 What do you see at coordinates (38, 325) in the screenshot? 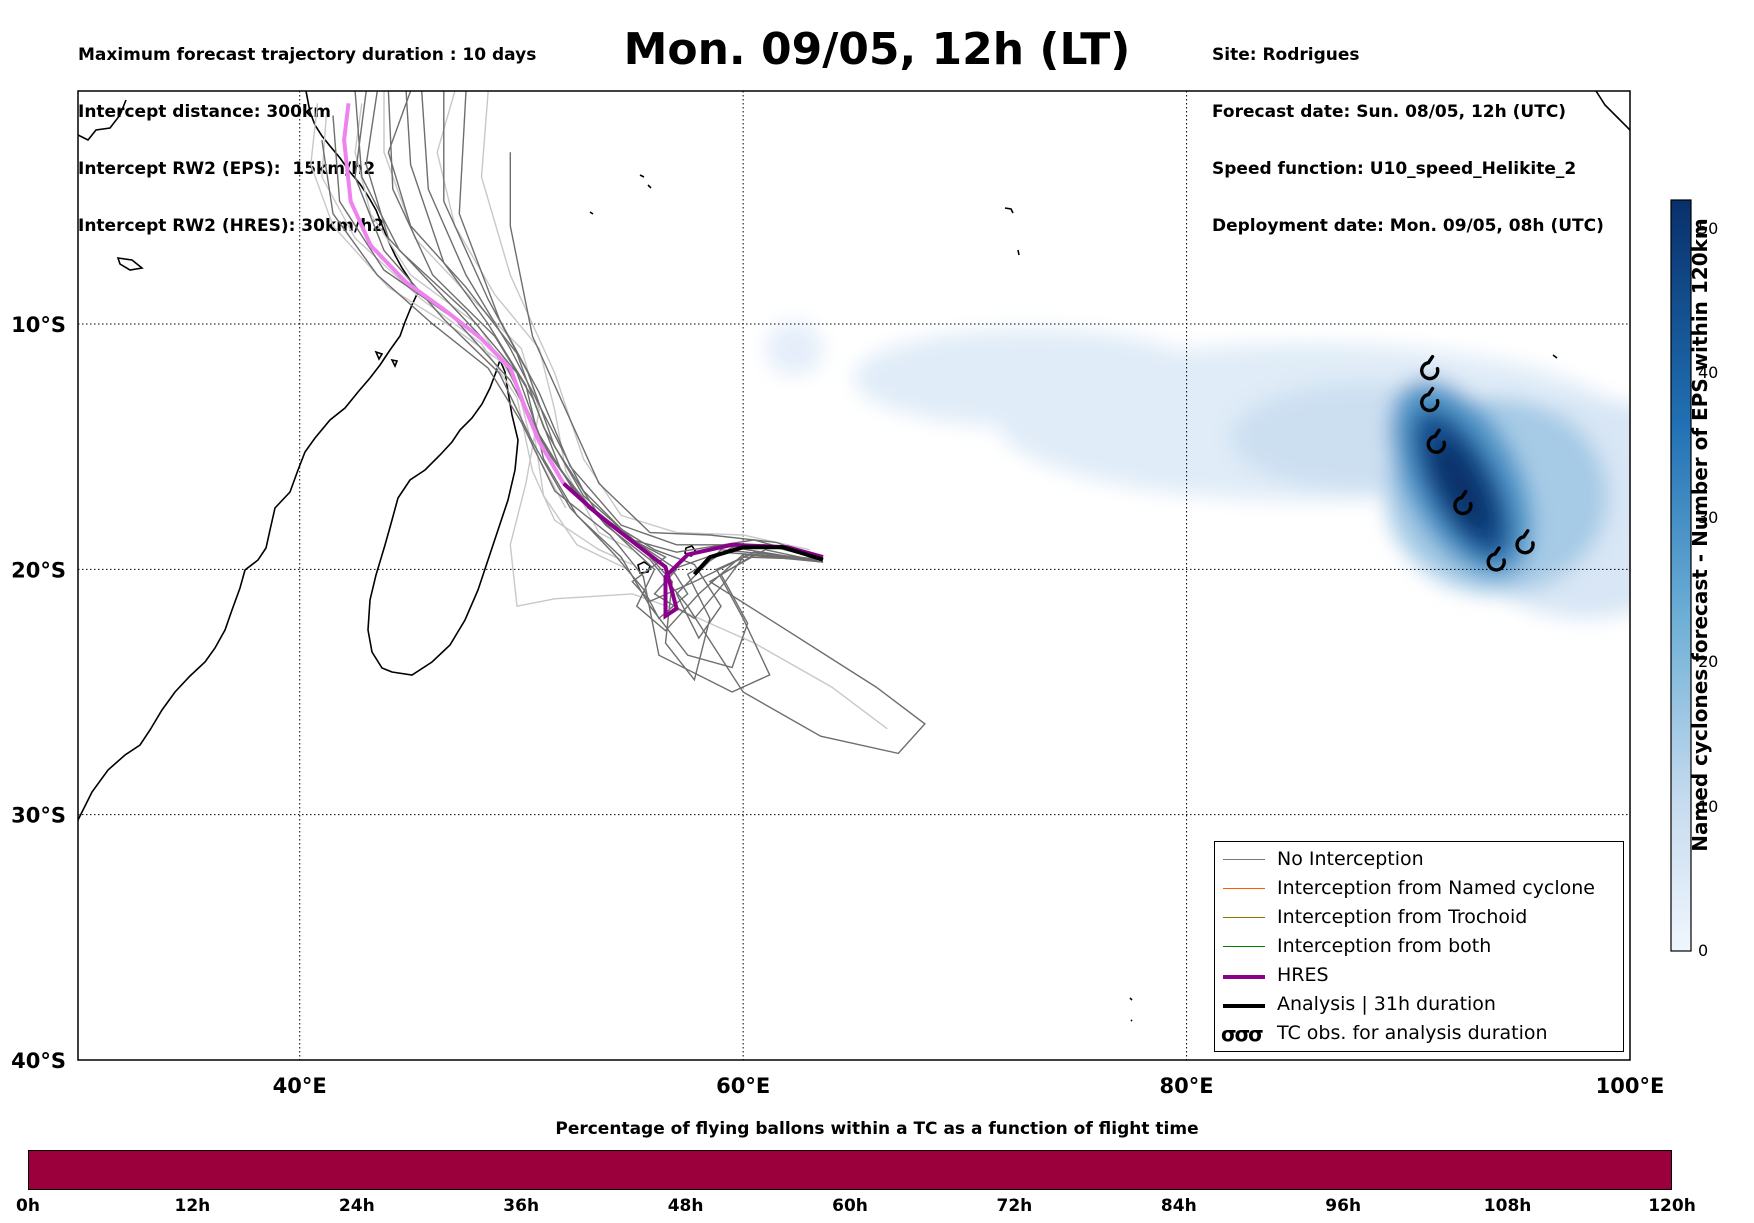
I see `y-tick-label: 10°S` at bounding box center [38, 325].